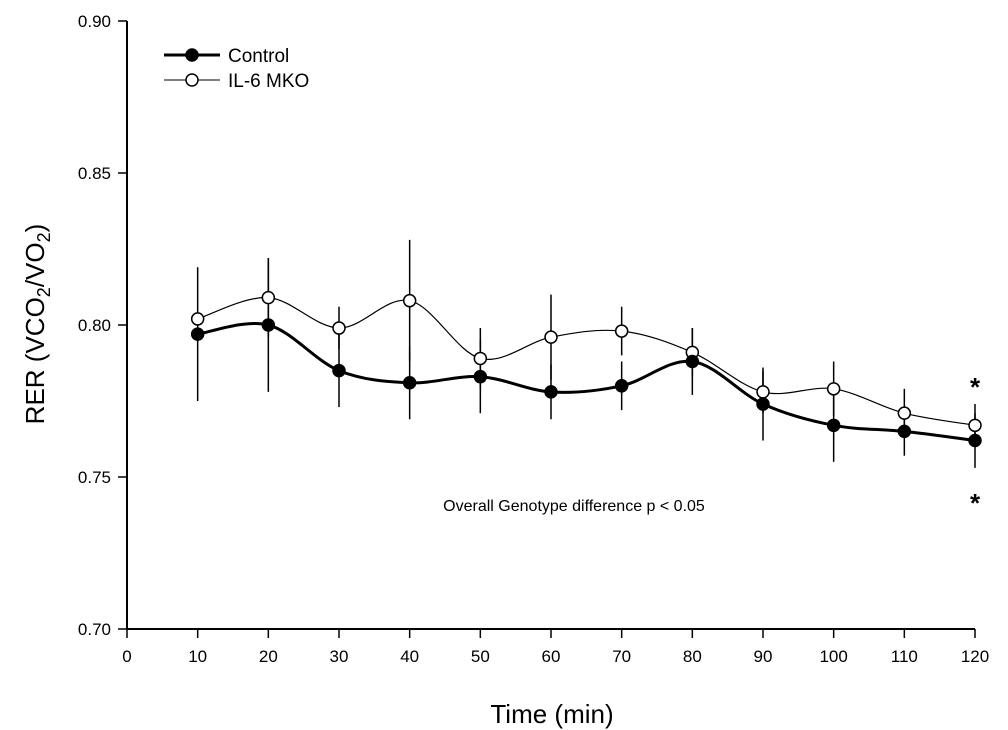  I want to click on legend-il6mko-label: IL-6 MKO, so click(268, 81).